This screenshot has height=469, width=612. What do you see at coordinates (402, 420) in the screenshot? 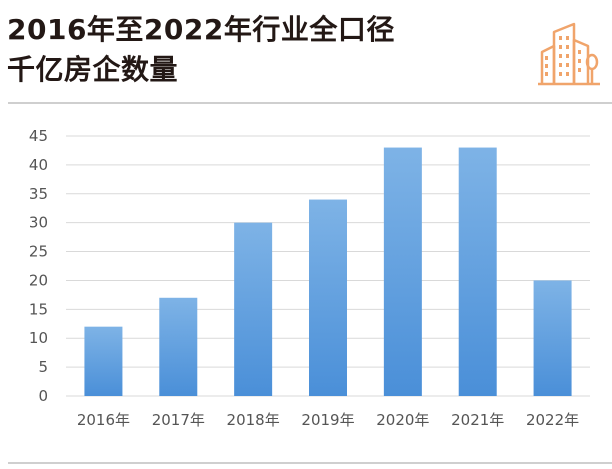
I see `x-tick-label: 2020年` at bounding box center [402, 420].